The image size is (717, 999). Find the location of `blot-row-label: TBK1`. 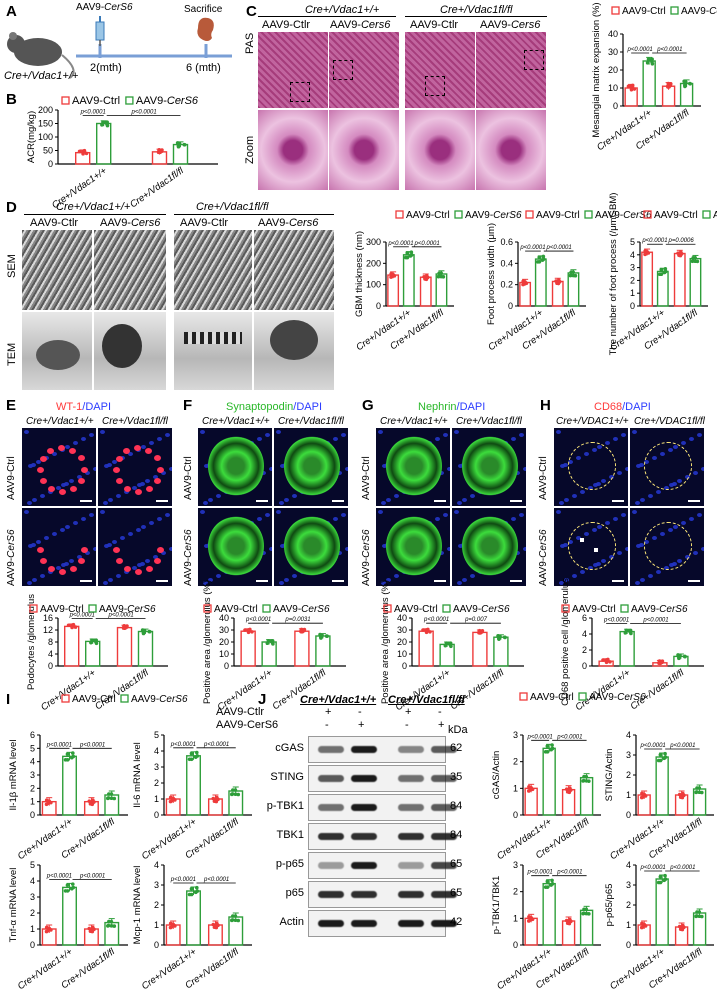

blot-row-label: TBK1 is located at coordinates (290, 835).